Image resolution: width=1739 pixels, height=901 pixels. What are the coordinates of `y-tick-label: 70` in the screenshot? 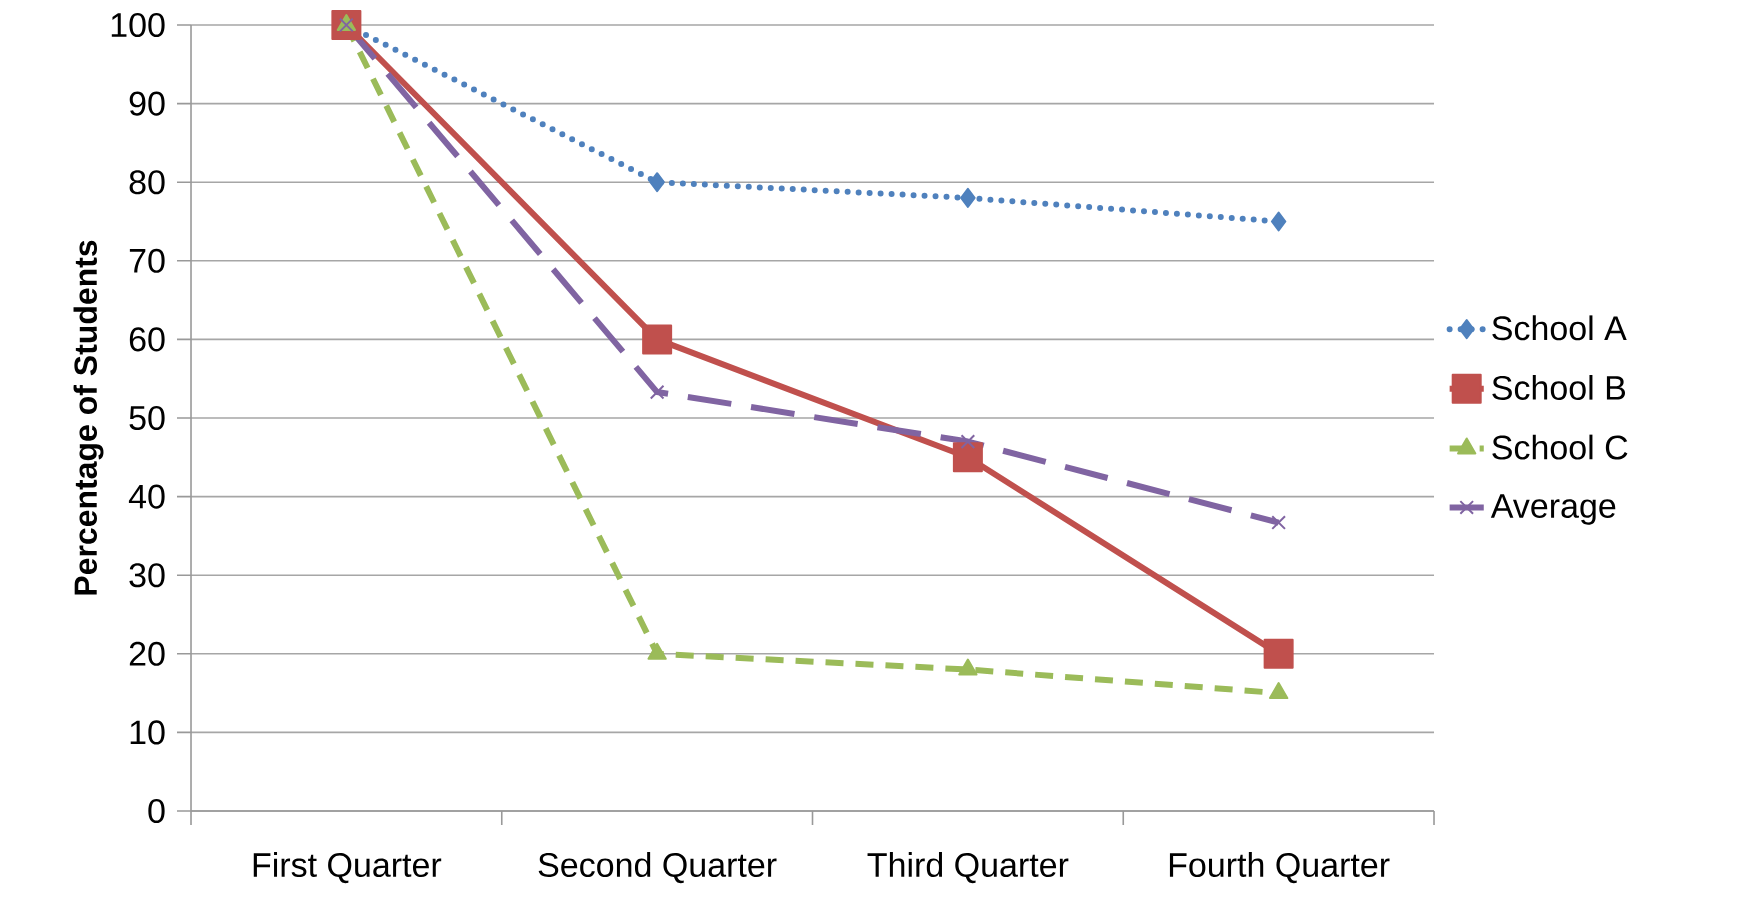 It's located at (147, 260).